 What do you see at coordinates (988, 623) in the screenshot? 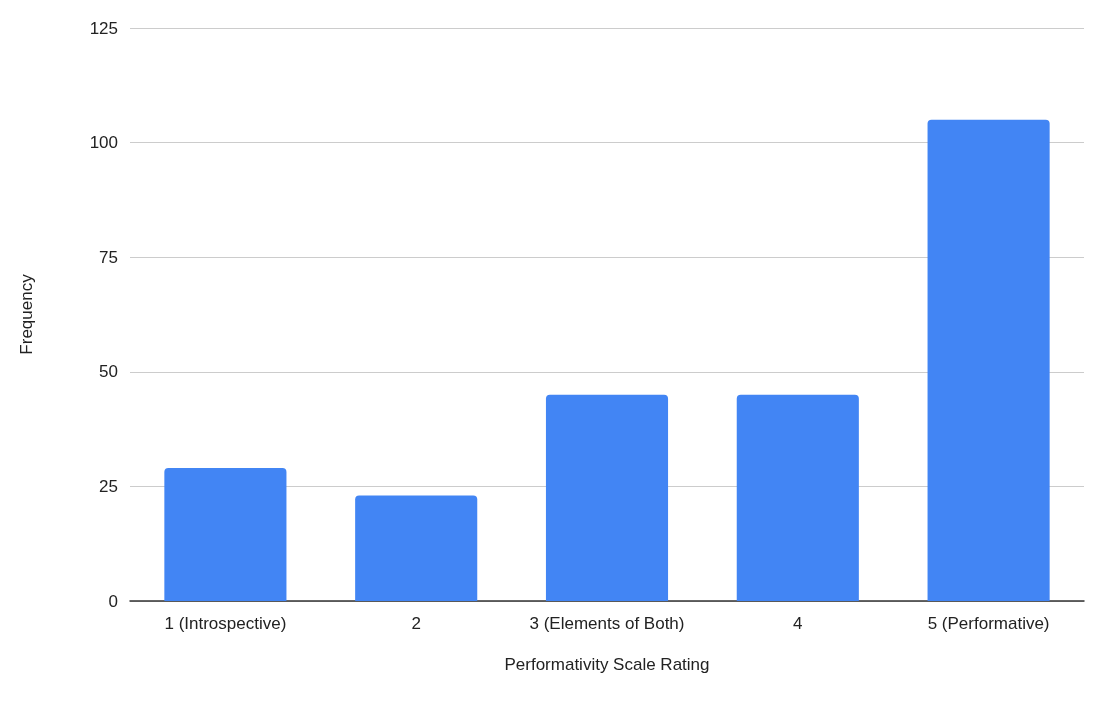
I see `x-tick-label: 5 (Performative)` at bounding box center [988, 623].